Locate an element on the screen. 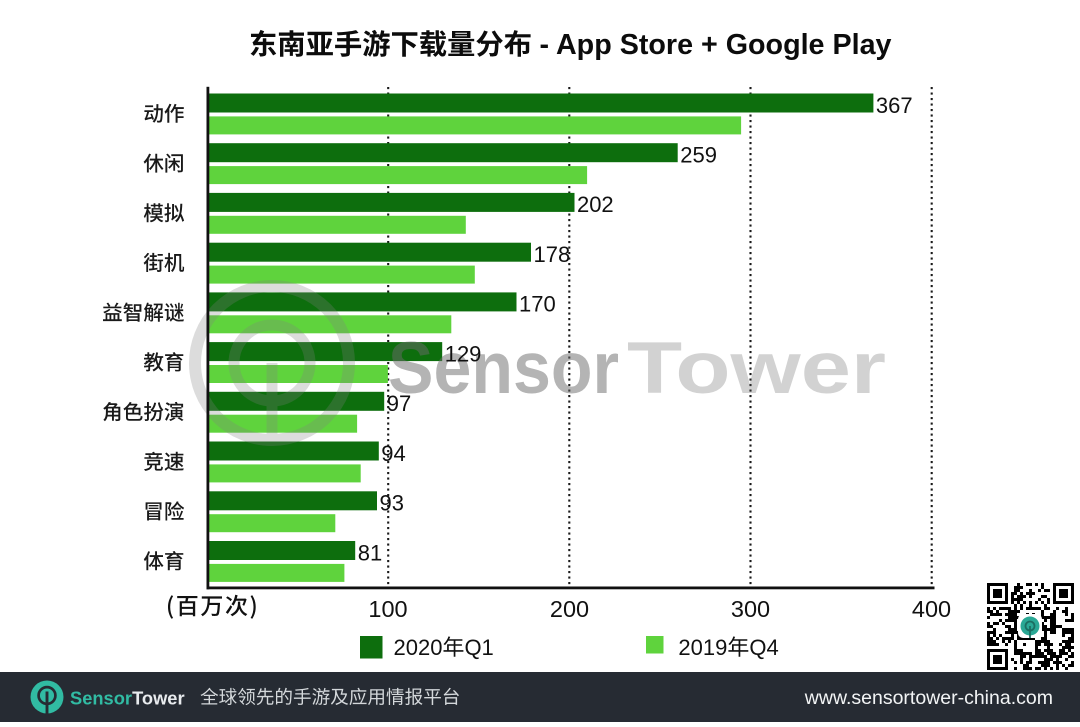 The image size is (1080, 727). svg-text: www.sensortower-china.com is located at coordinates (928, 698).